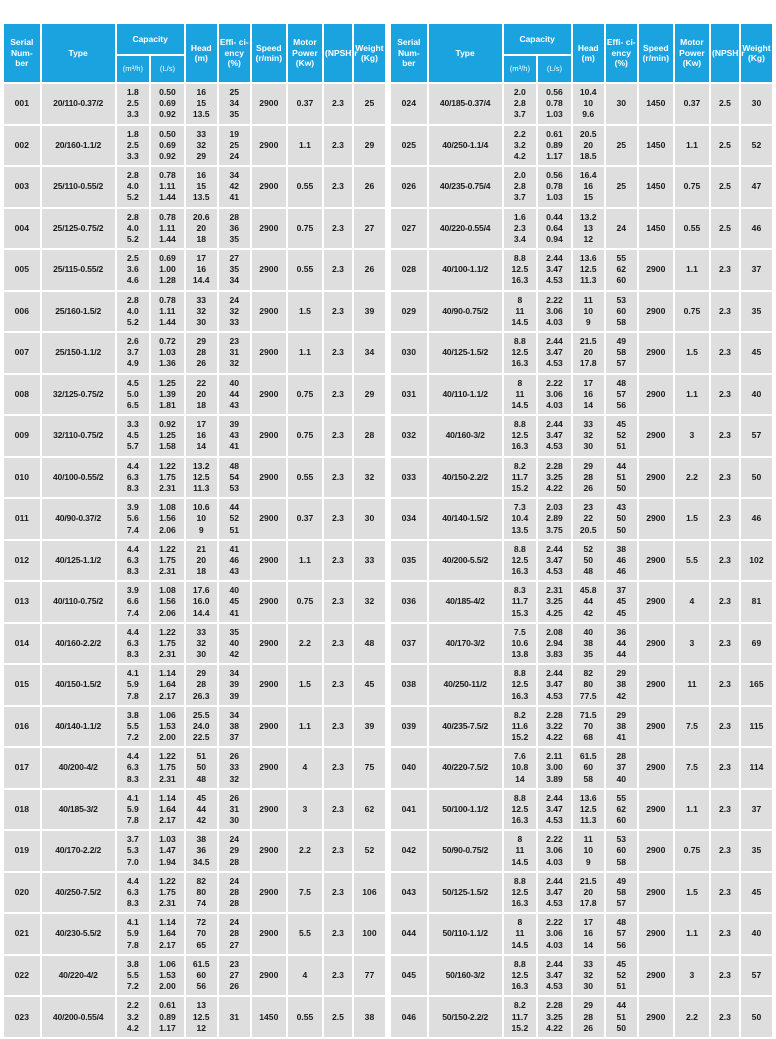  What do you see at coordinates (369, 892) in the screenshot?
I see `cell-weight: 106` at bounding box center [369, 892].